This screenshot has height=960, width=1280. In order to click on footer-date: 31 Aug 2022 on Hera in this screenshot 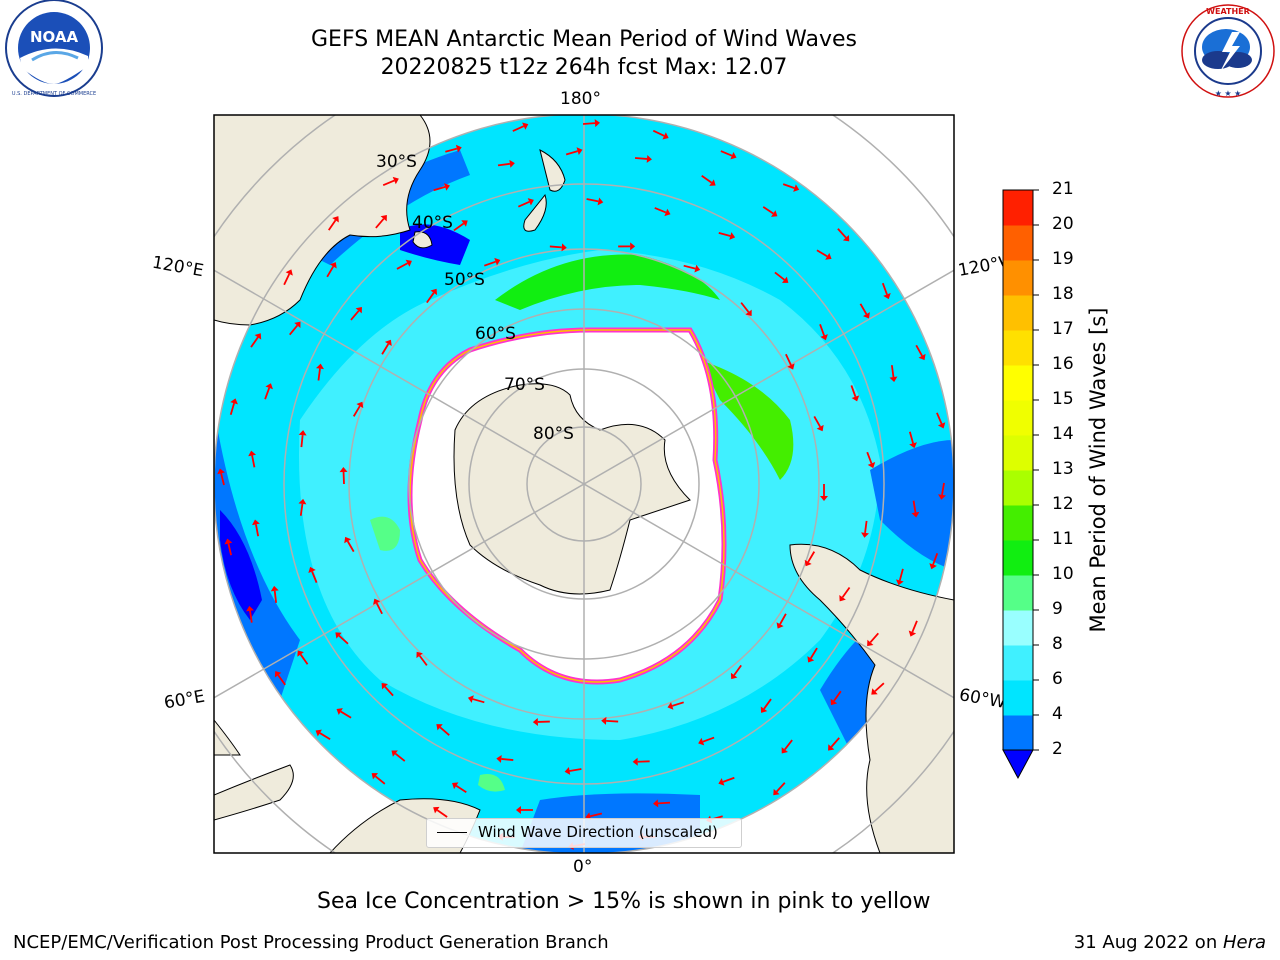, I will do `click(1170, 942)`.